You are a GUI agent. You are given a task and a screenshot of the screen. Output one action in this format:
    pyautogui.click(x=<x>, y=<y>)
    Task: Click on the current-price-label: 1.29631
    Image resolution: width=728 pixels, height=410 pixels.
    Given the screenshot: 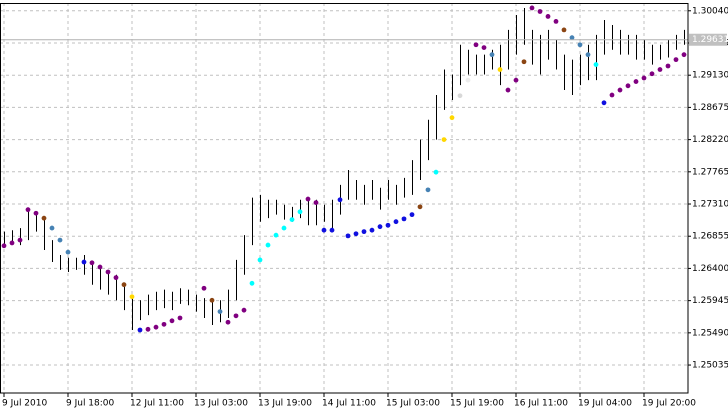 What is the action you would take?
    pyautogui.click(x=710, y=40)
    